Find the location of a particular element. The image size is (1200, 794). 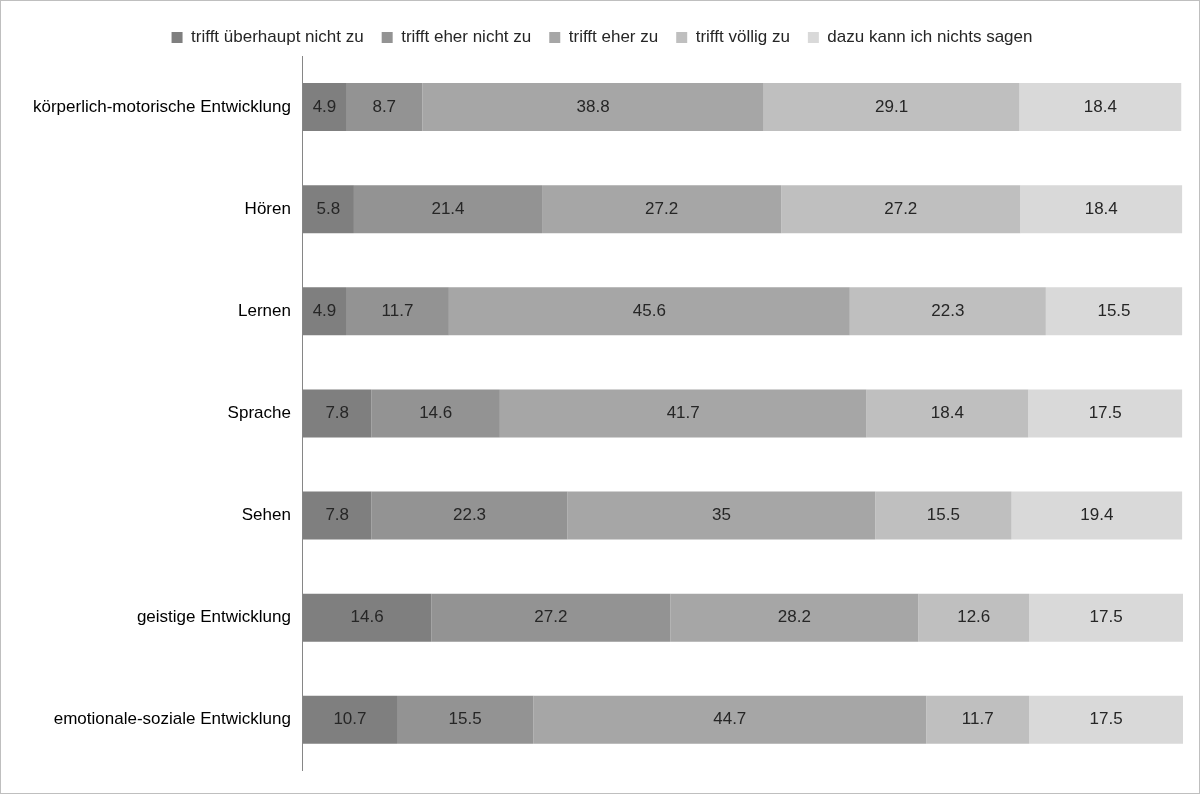

y-tick-label: körperlich-motorische Entwicklung is located at coordinates (161, 106).